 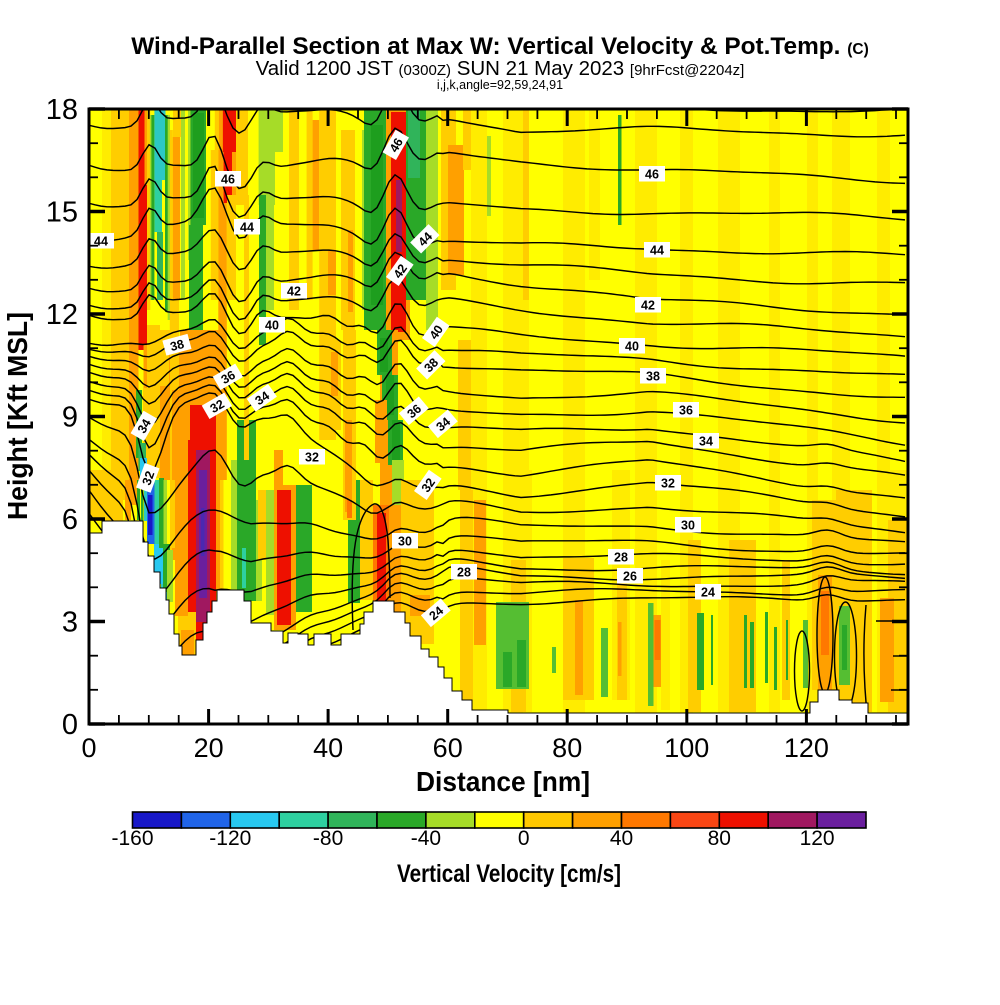 I want to click on svg-text: i,j,k,angle=92,59,24,91, so click(x=500, y=85).